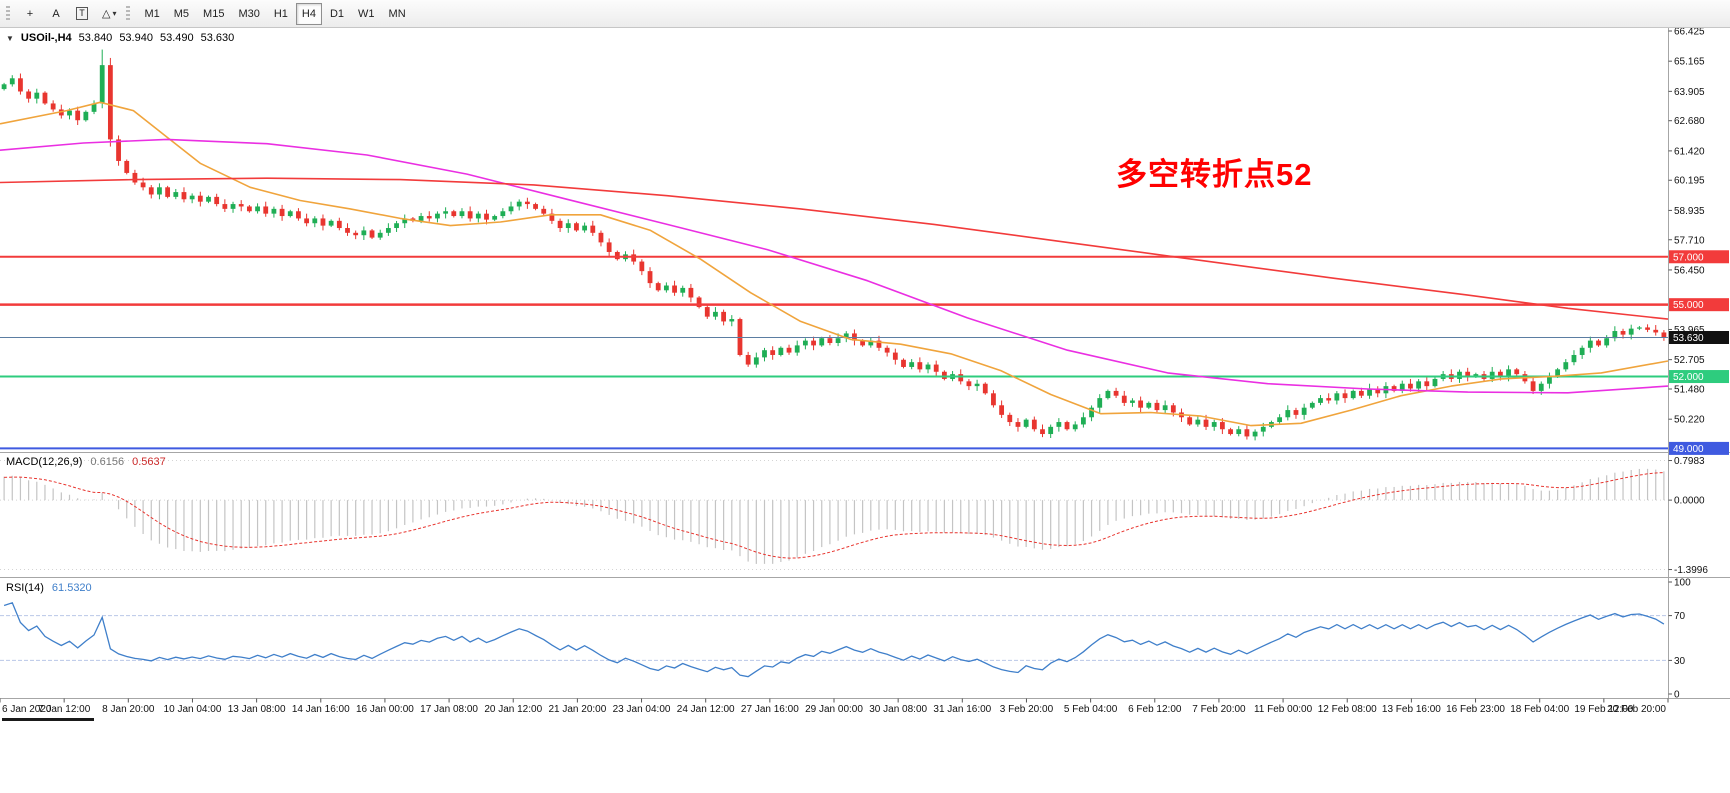  What do you see at coordinates (1682, 583) in the screenshot?
I see `rsi-scale-label: 100` at bounding box center [1682, 583].